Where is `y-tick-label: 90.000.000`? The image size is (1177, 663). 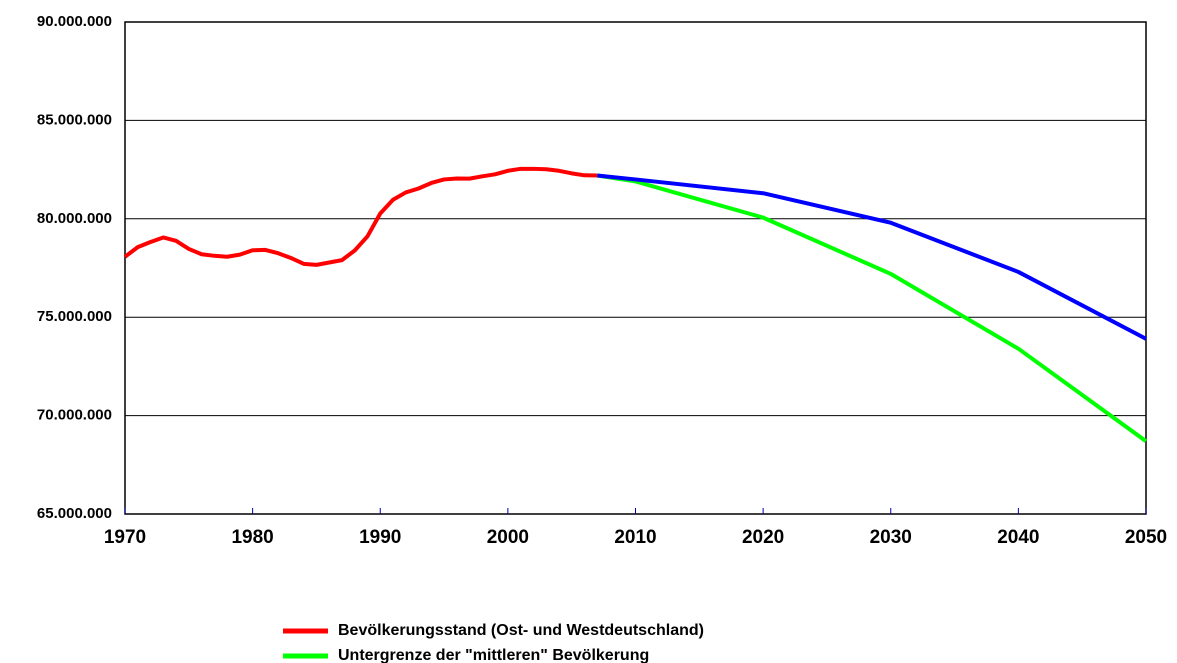
y-tick-label: 90.000.000 is located at coordinates (74, 21).